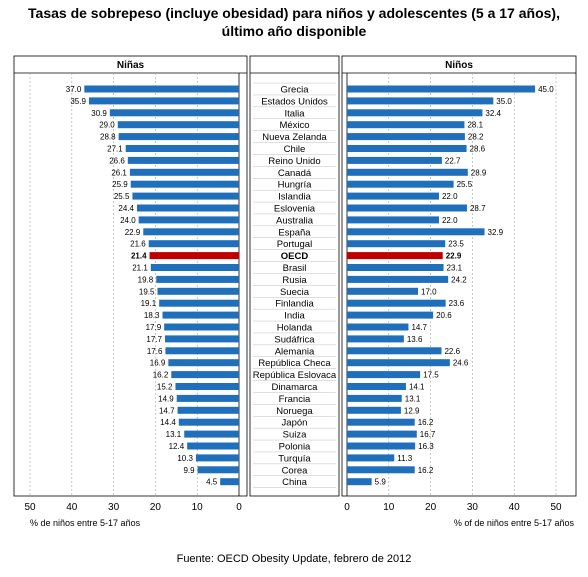 The width and height of the screenshot is (588, 577). I want to click on boys-bar-Sudáfrica, so click(375, 339).